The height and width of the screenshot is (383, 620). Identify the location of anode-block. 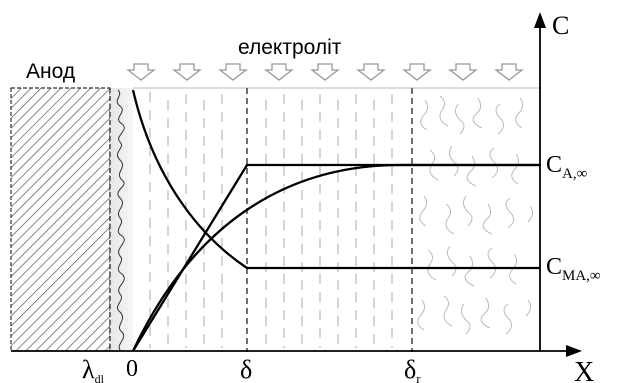
(60, 219).